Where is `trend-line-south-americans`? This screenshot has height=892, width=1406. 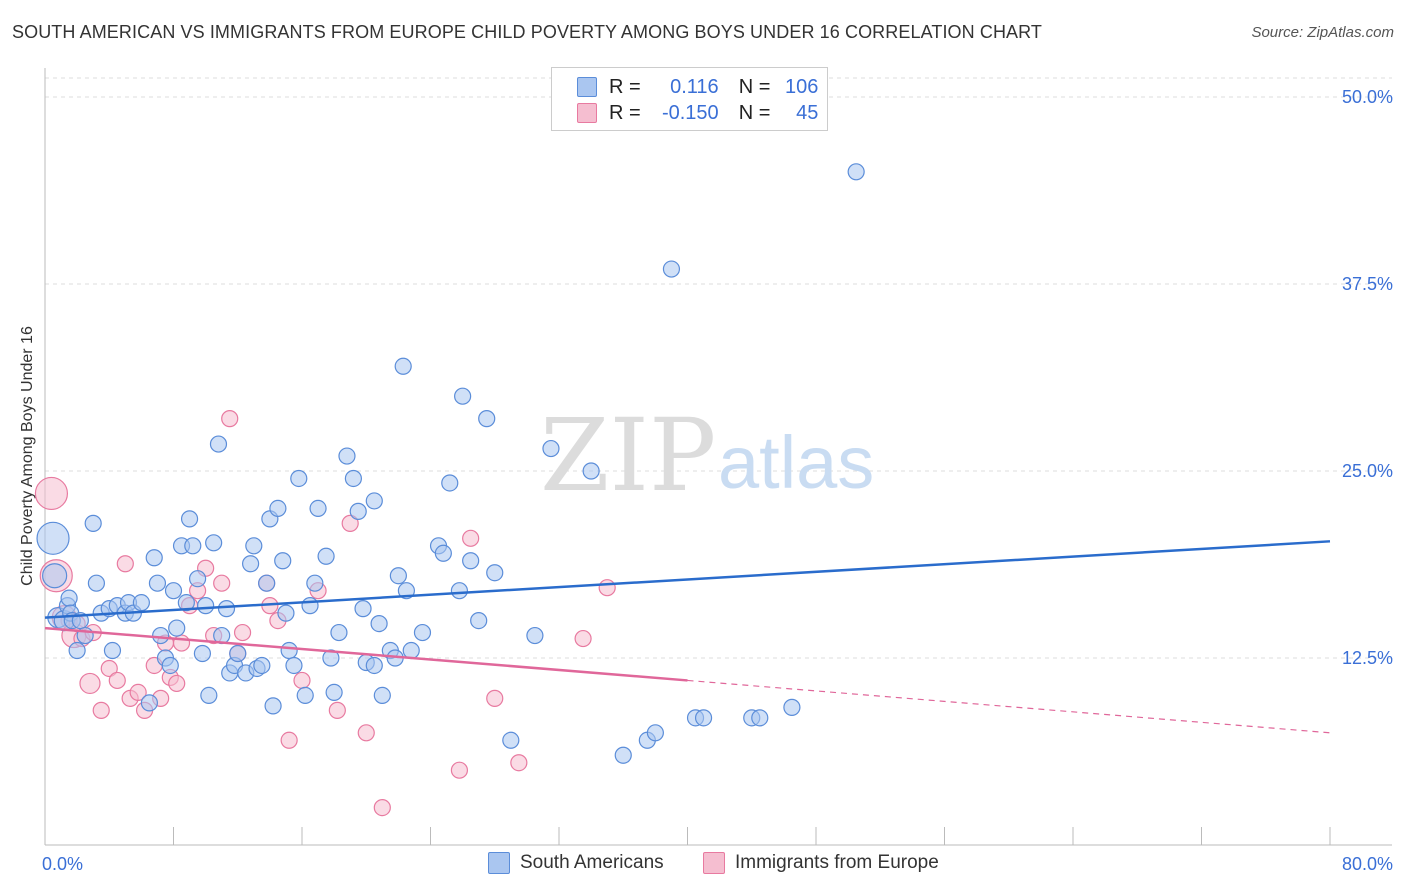
trend-line-south-americans is located at coordinates (687, 579).